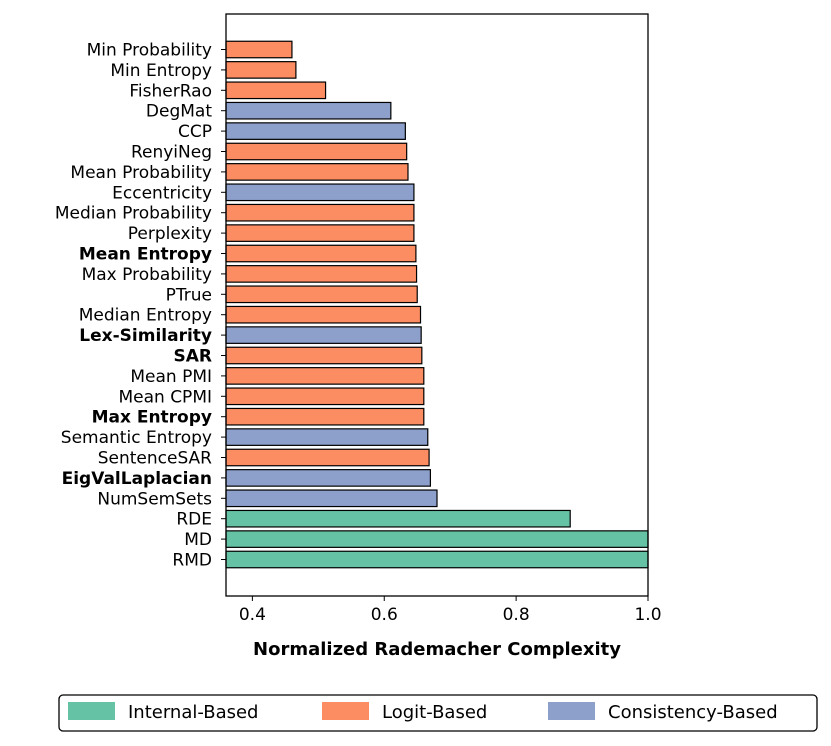  Describe the element at coordinates (189, 295) in the screenshot. I see `category-label-ptrue: PTrue` at that location.